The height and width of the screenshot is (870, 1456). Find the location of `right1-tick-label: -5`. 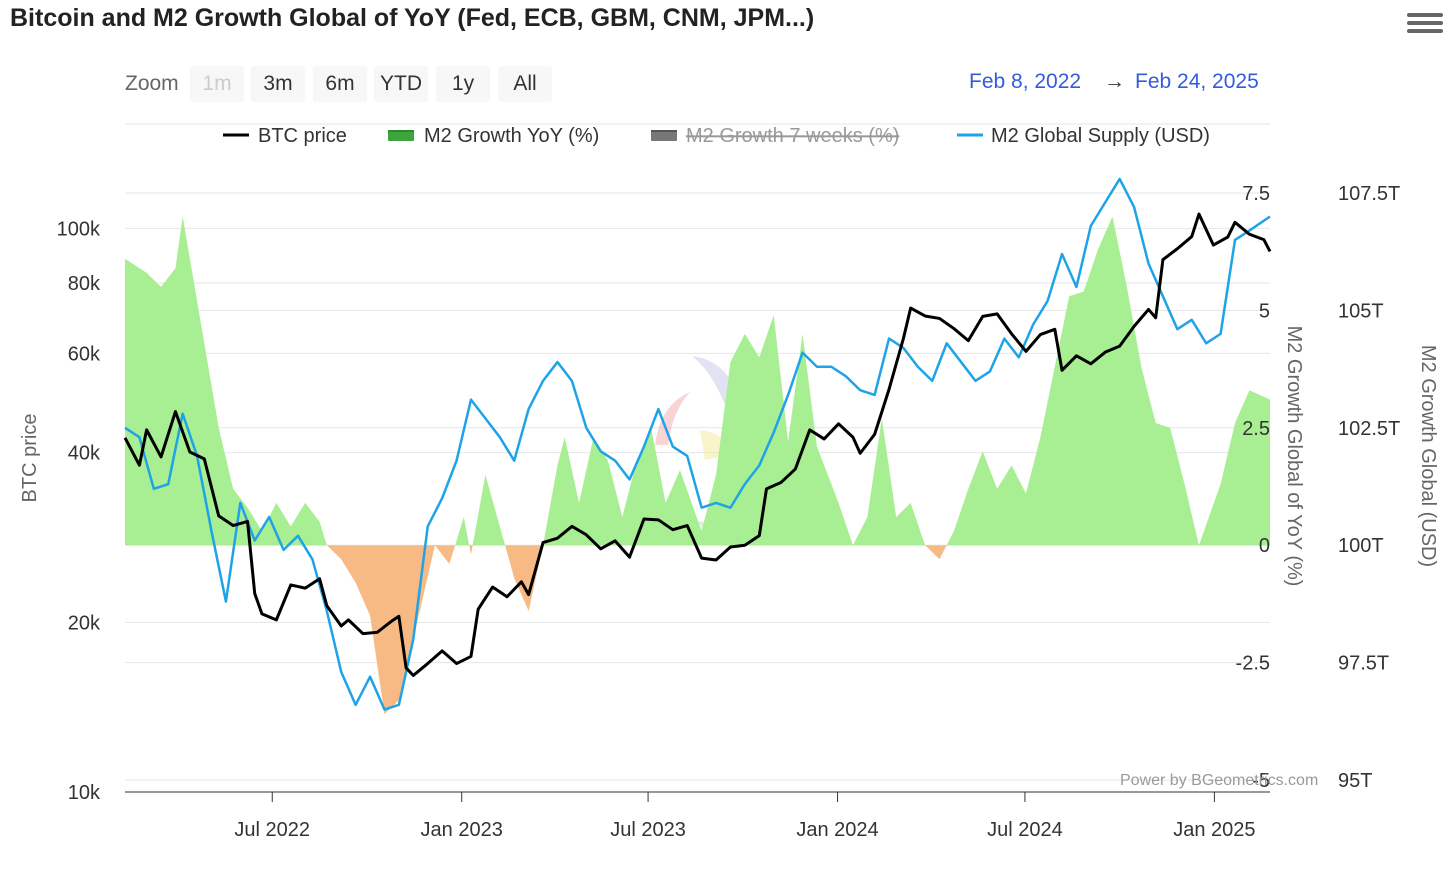

right1-tick-label: -5 is located at coordinates (1261, 781).